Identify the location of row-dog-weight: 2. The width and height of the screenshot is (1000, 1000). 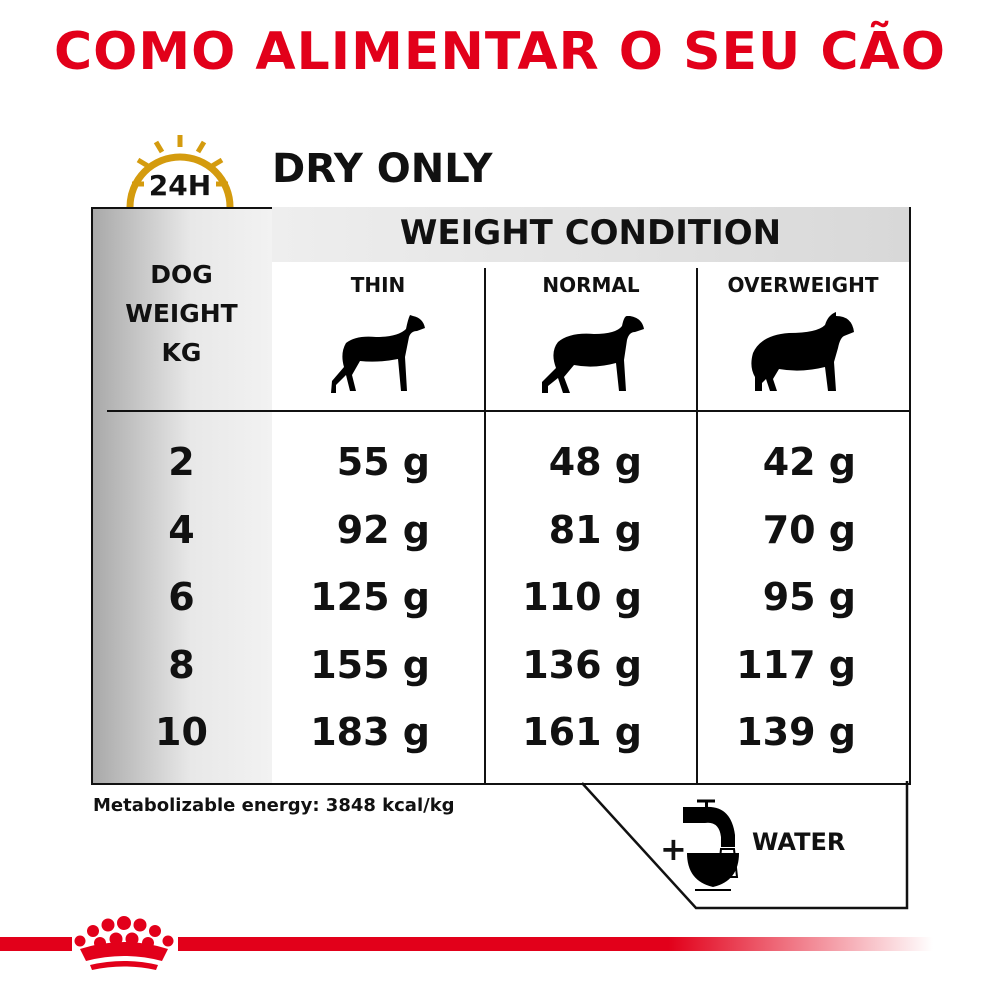
(181, 462).